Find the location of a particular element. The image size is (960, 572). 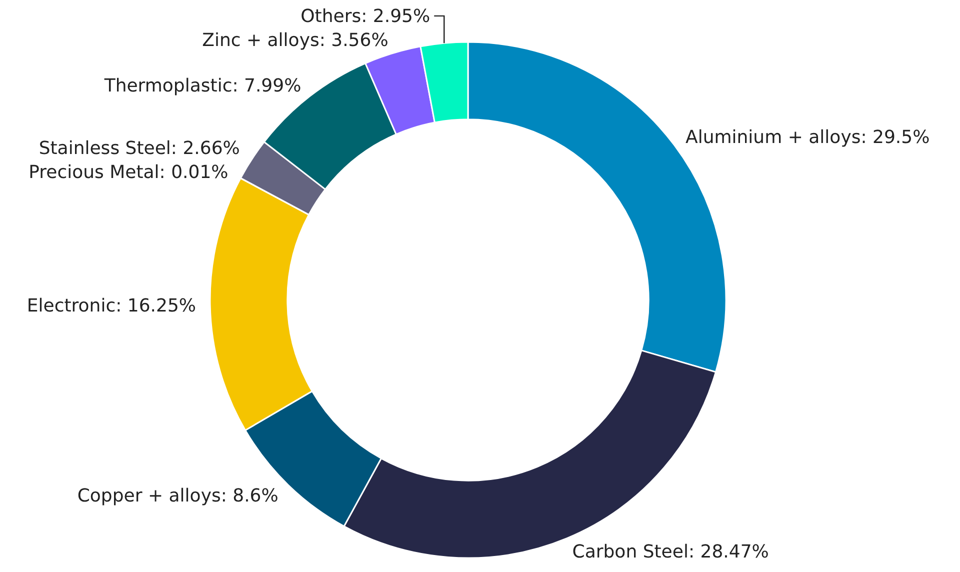

slice-label: Others: 2.95% is located at coordinates (365, 17).